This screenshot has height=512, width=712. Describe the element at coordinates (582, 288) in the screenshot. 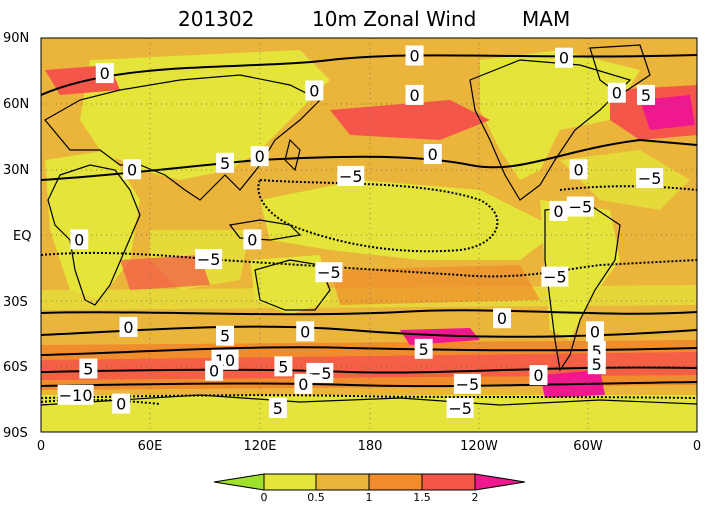

I see `coast-south-america` at that location.